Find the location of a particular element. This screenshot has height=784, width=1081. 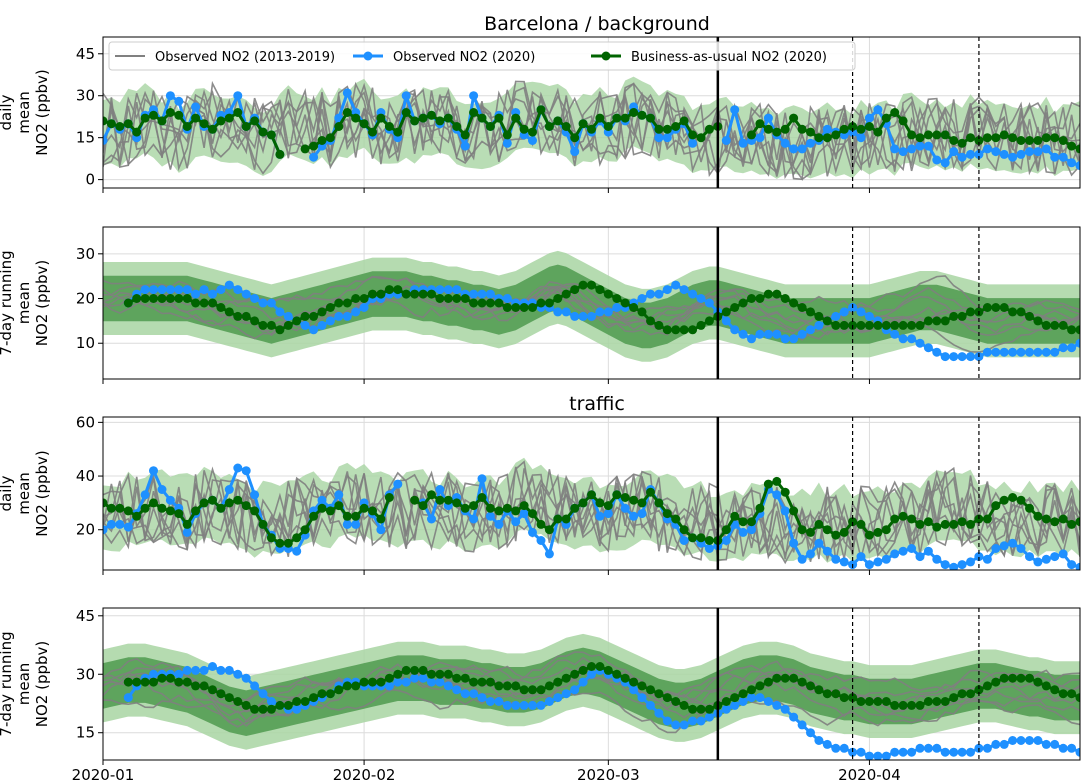

legend-marker is located at coordinates (606, 56).